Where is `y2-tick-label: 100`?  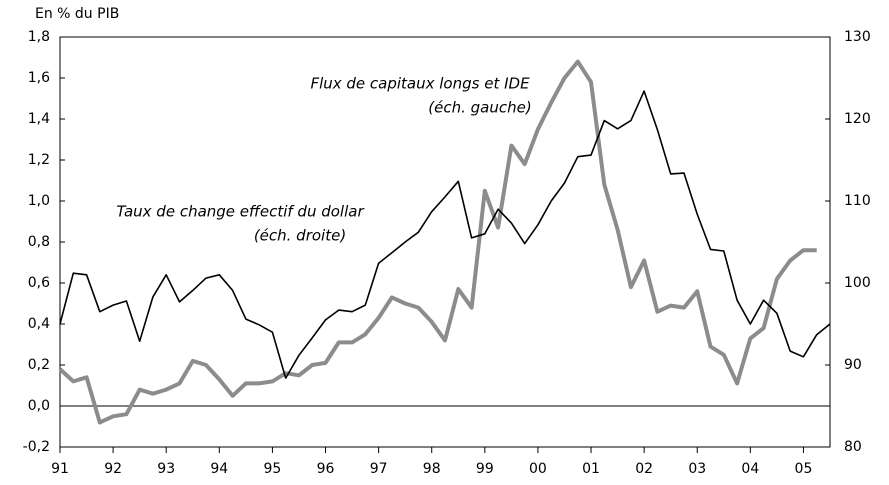 y2-tick-label: 100 is located at coordinates (857, 283).